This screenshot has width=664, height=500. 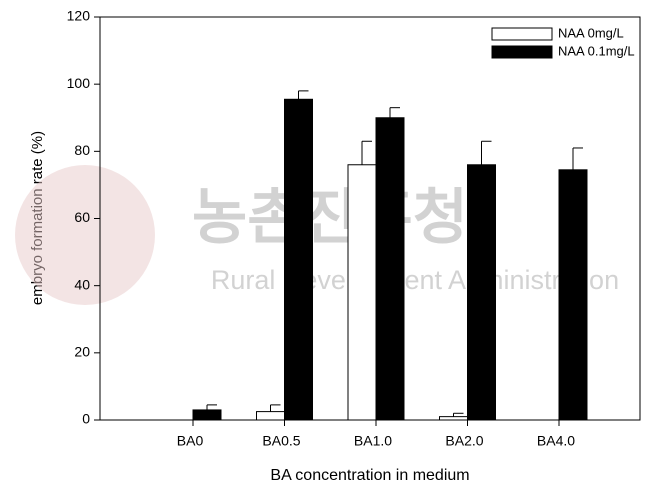 I want to click on legend-label: NAA 0.1mg/L, so click(x=596, y=50).